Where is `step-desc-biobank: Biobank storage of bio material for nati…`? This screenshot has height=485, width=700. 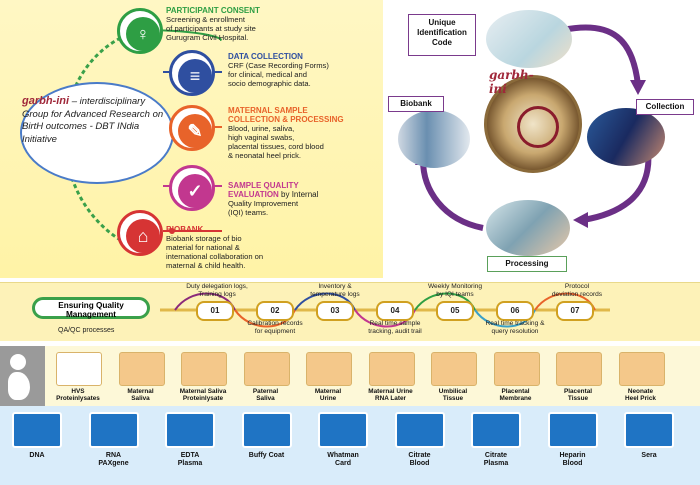
step-desc-biobank: Biobank storage of bio material for nati… is located at coordinates (215, 252).